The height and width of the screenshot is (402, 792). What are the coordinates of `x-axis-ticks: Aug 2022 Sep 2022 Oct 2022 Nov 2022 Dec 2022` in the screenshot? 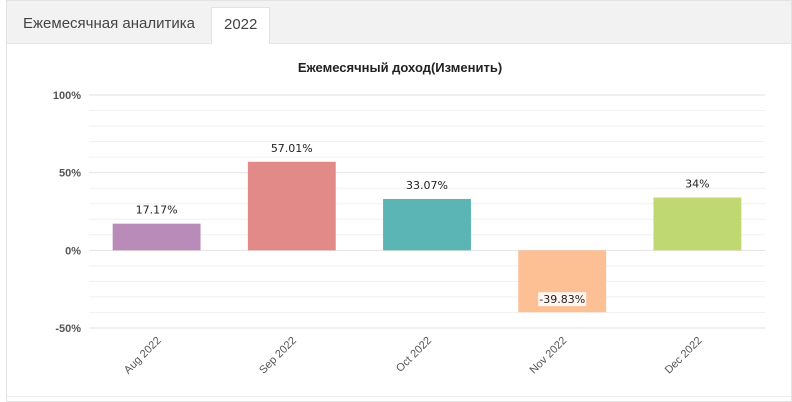 It's located at (413, 356).